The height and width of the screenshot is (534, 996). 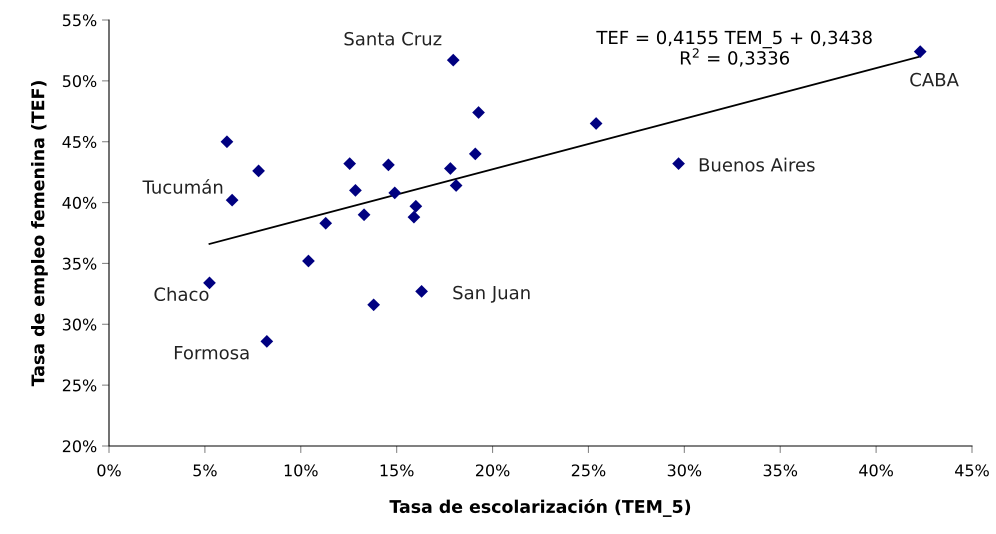 What do you see at coordinates (539, 507) in the screenshot?
I see `x-axis-title: Tasa de escolarización (TEM_5)` at bounding box center [539, 507].